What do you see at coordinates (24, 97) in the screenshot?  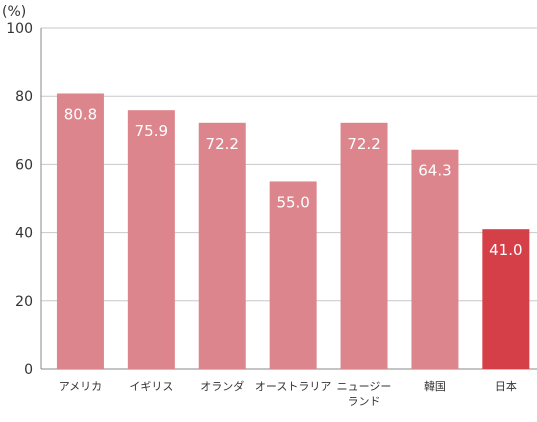 I see `y-tick-label: 80` at bounding box center [24, 97].